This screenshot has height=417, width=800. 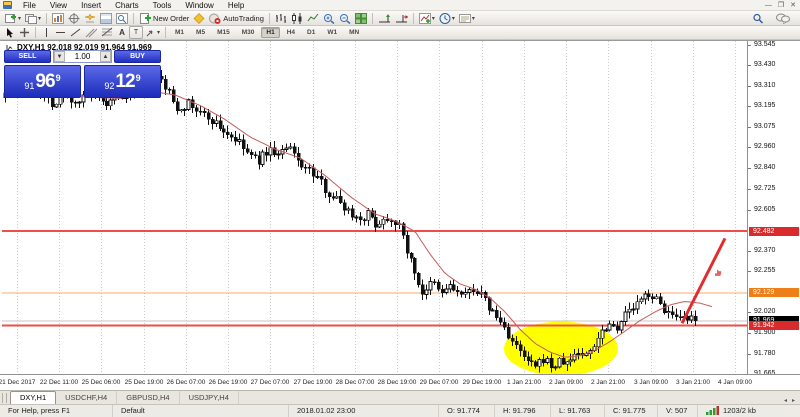 What do you see at coordinates (27, 56) in the screenshot?
I see `sell-button: SELL` at bounding box center [27, 56].